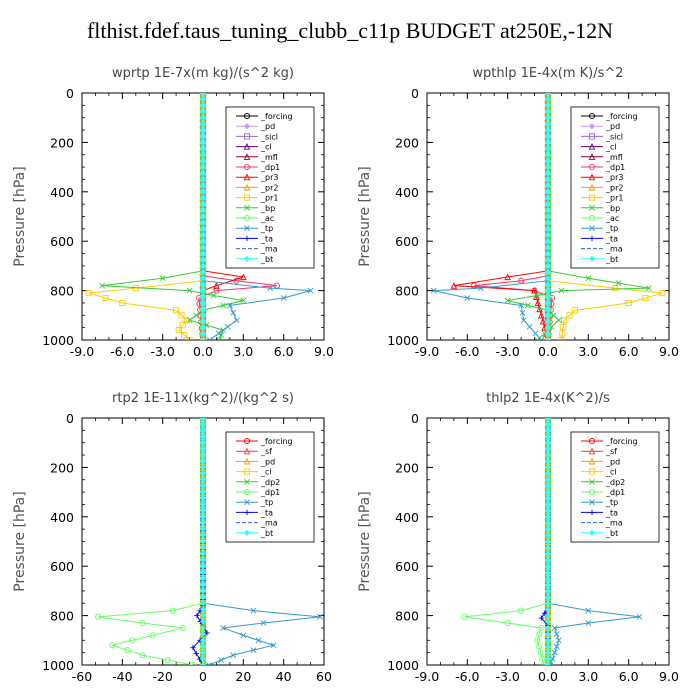  I want to click on x-tick-label: 0, so click(203, 676).